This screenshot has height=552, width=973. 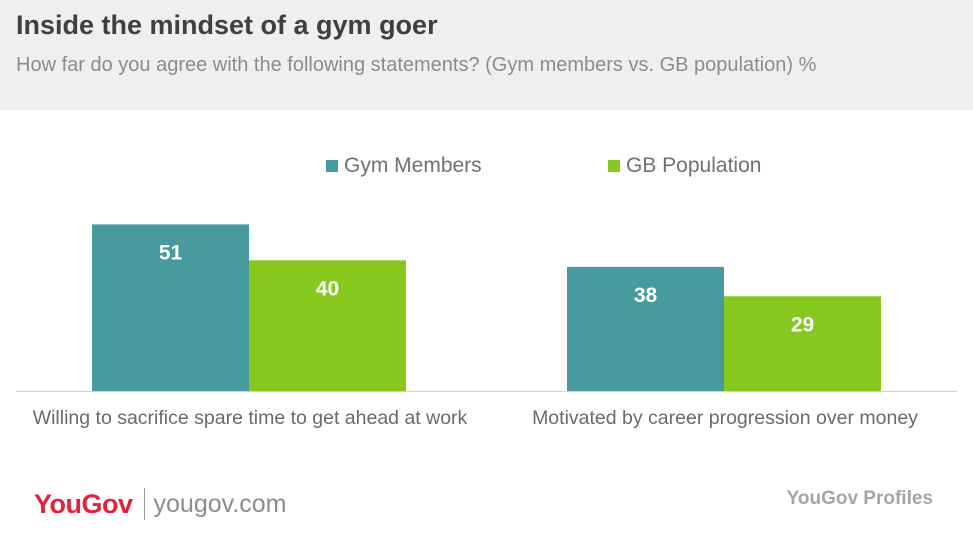 What do you see at coordinates (220, 503) in the screenshot?
I see `footer-site-link: yougov.com` at bounding box center [220, 503].